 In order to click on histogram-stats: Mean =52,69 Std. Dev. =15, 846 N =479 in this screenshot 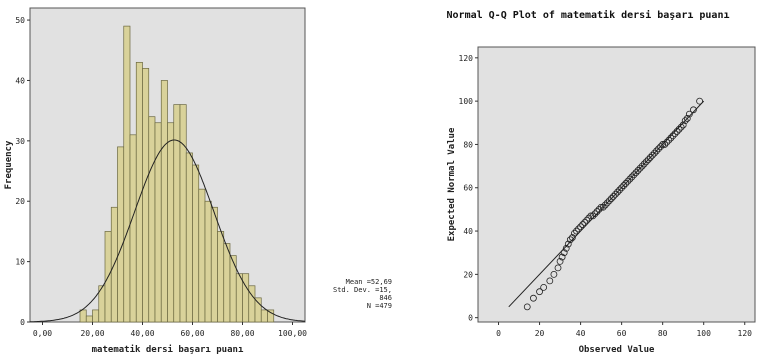, I will do `click(355, 294)`.